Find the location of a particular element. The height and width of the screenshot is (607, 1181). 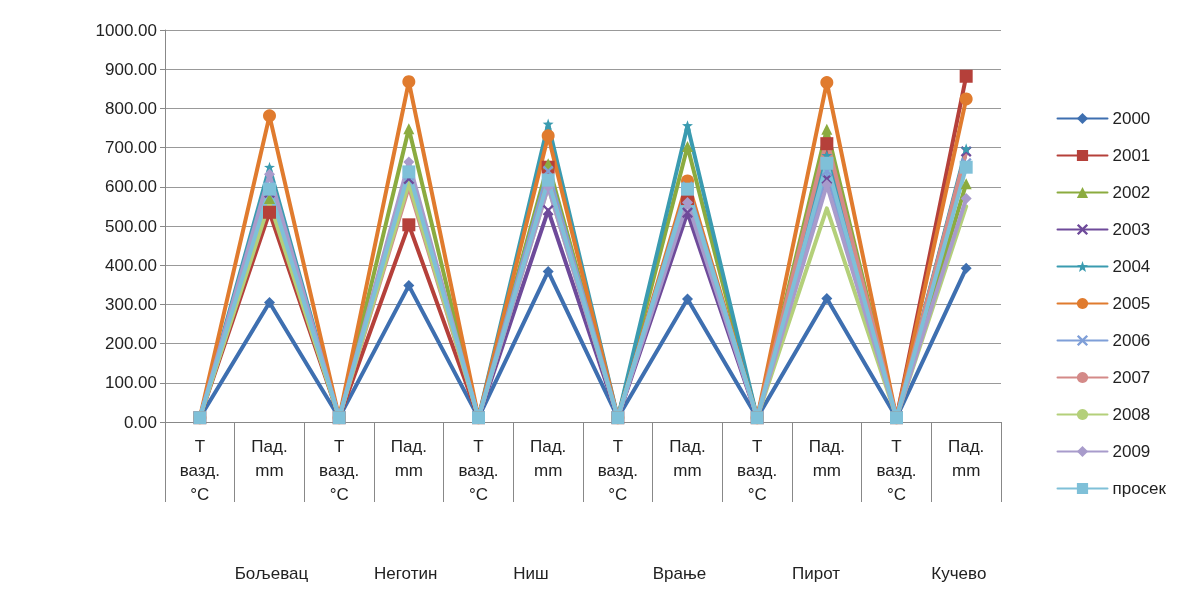

text: Врање is located at coordinates (679, 573).